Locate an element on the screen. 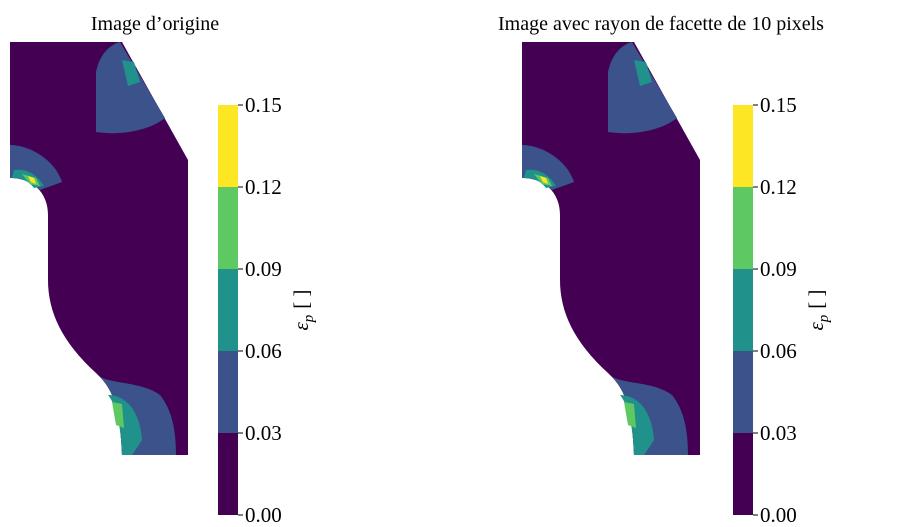  panel-title: Image avec rayon de facette de 10 pixels is located at coordinates (661, 24).